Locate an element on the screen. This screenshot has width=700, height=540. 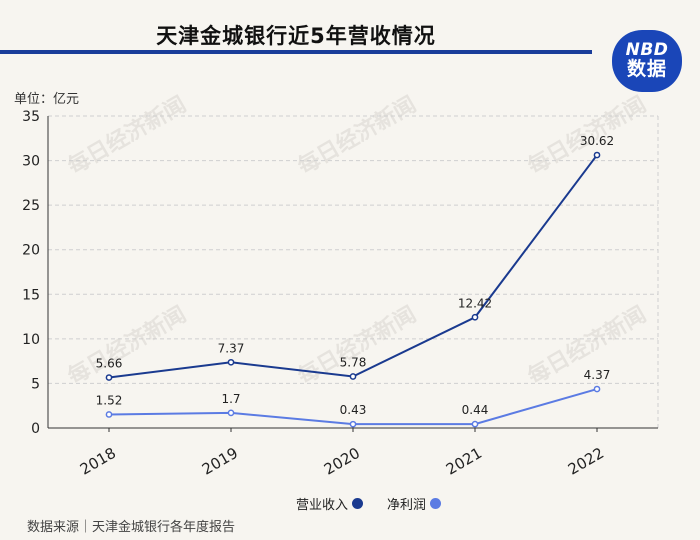
source-note: 数据来源｜天津金城银行各年度报告 is located at coordinates (131, 527).